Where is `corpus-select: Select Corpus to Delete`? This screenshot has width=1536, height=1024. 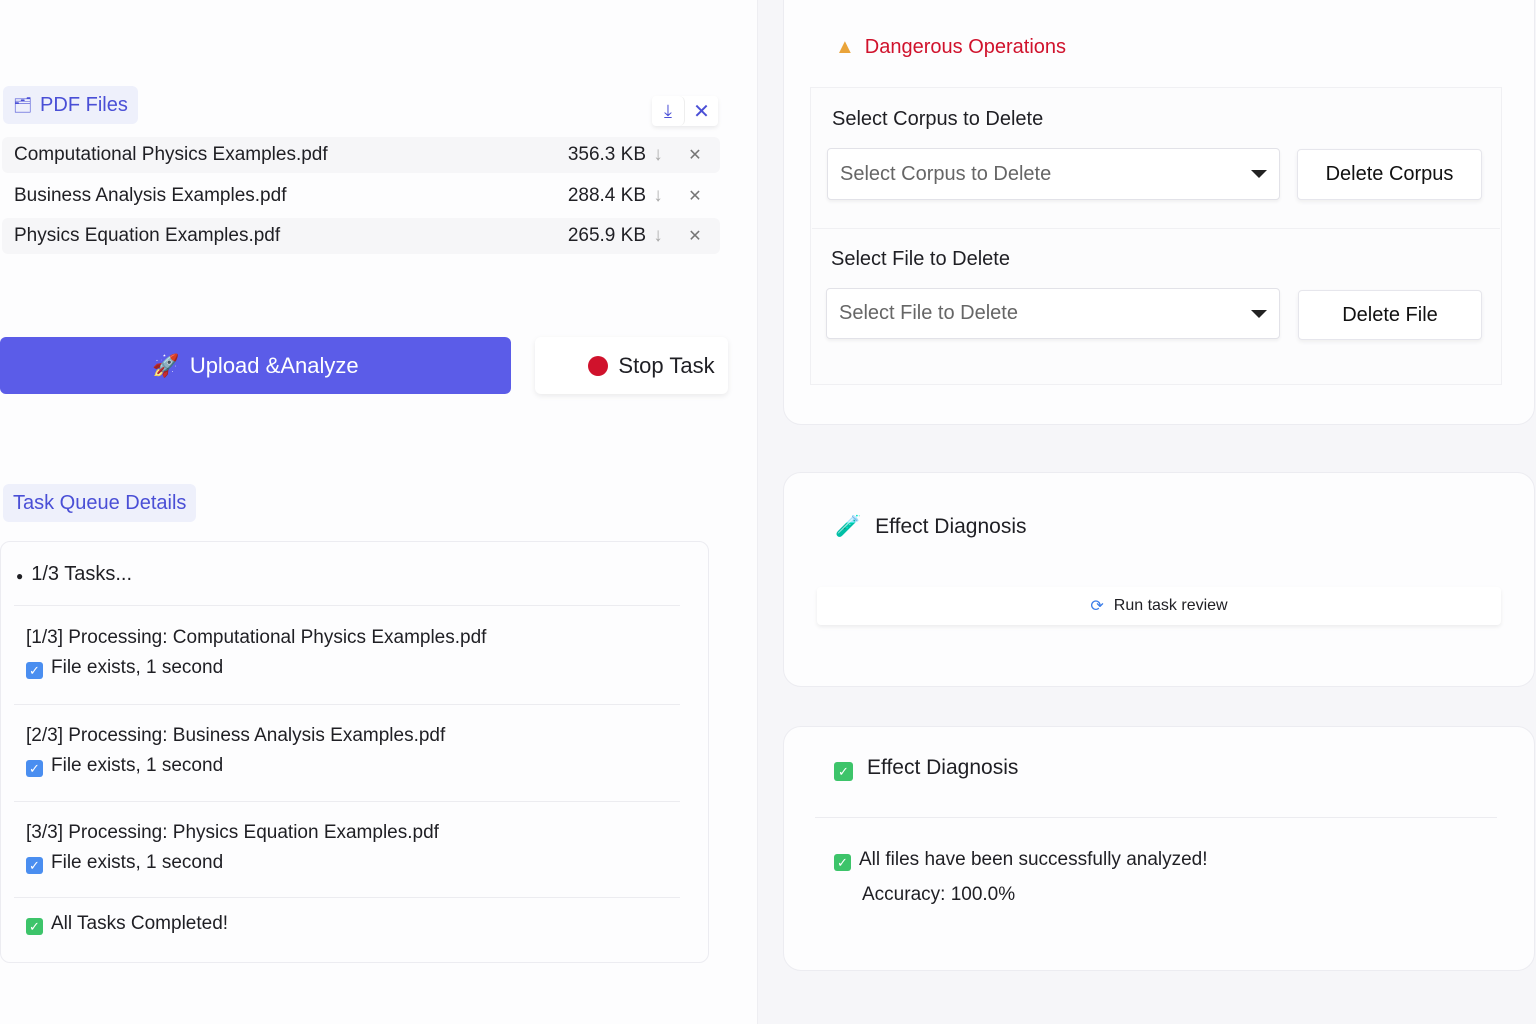 corpus-select: Select Corpus to Delete is located at coordinates (1053, 174).